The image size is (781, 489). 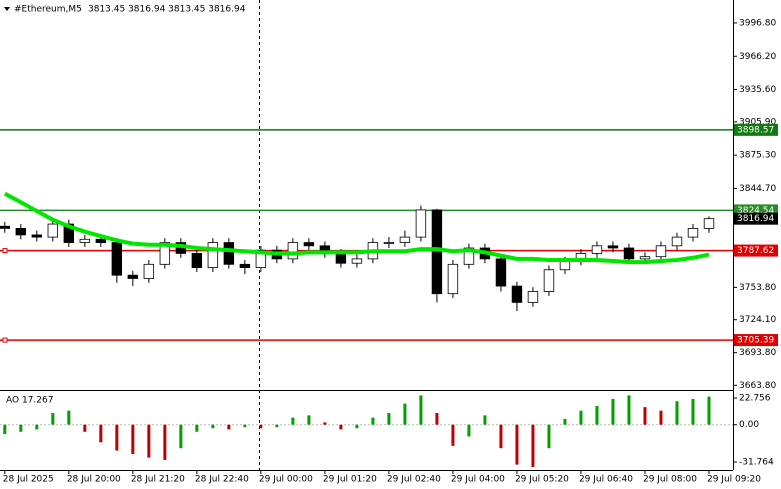 What do you see at coordinates (5, 340) in the screenshot?
I see `level-anchor` at bounding box center [5, 340].